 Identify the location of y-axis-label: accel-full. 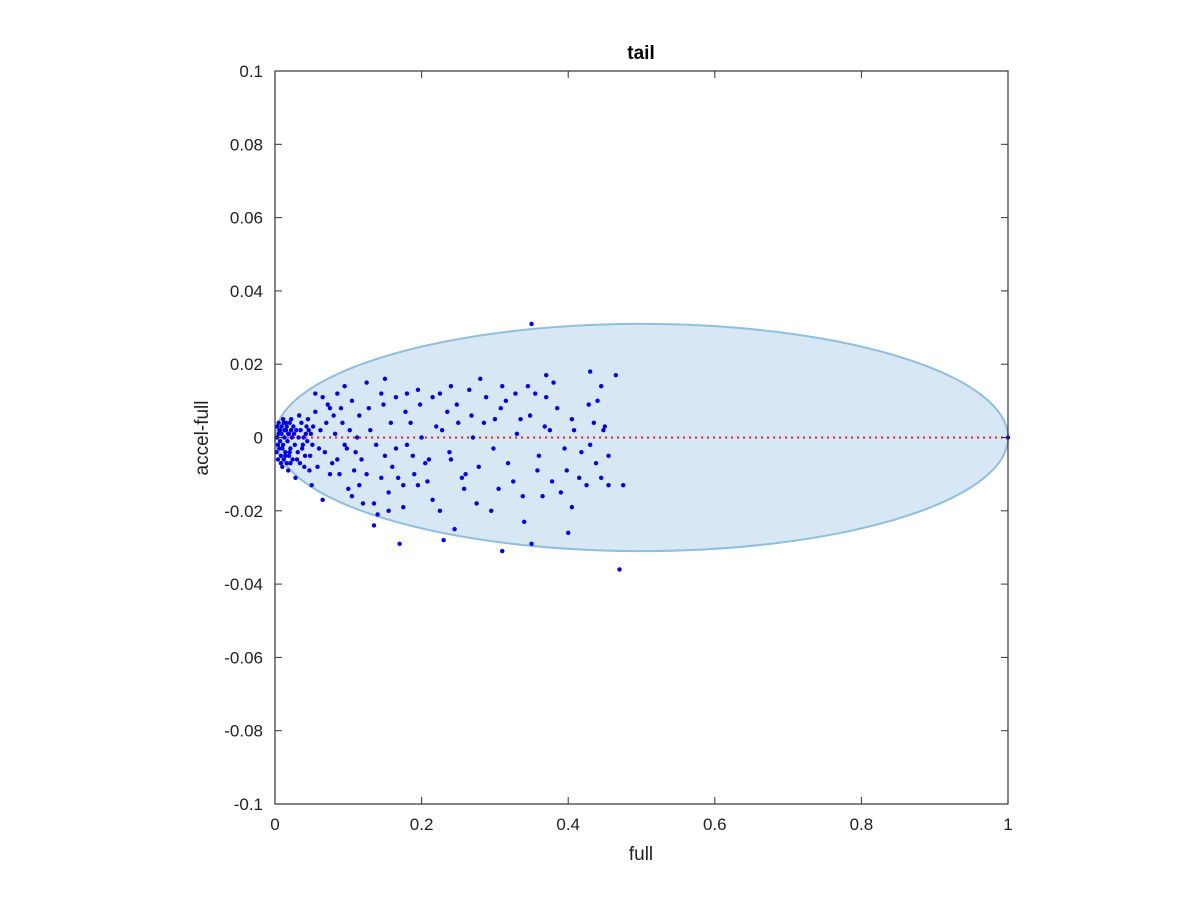
(202, 438).